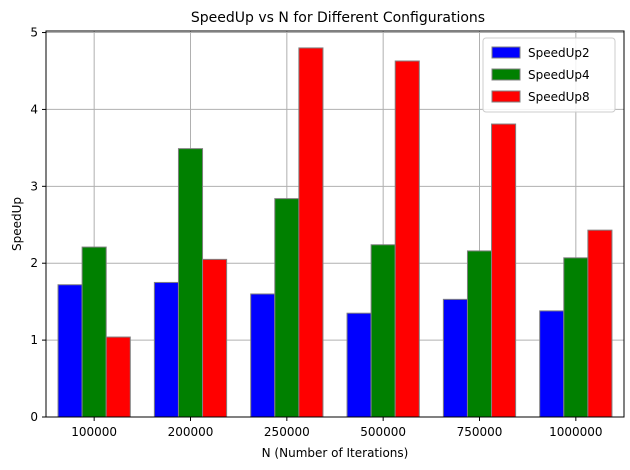 This screenshot has height=470, width=630. I want to click on x-tick-label: 1000000, so click(575, 432).